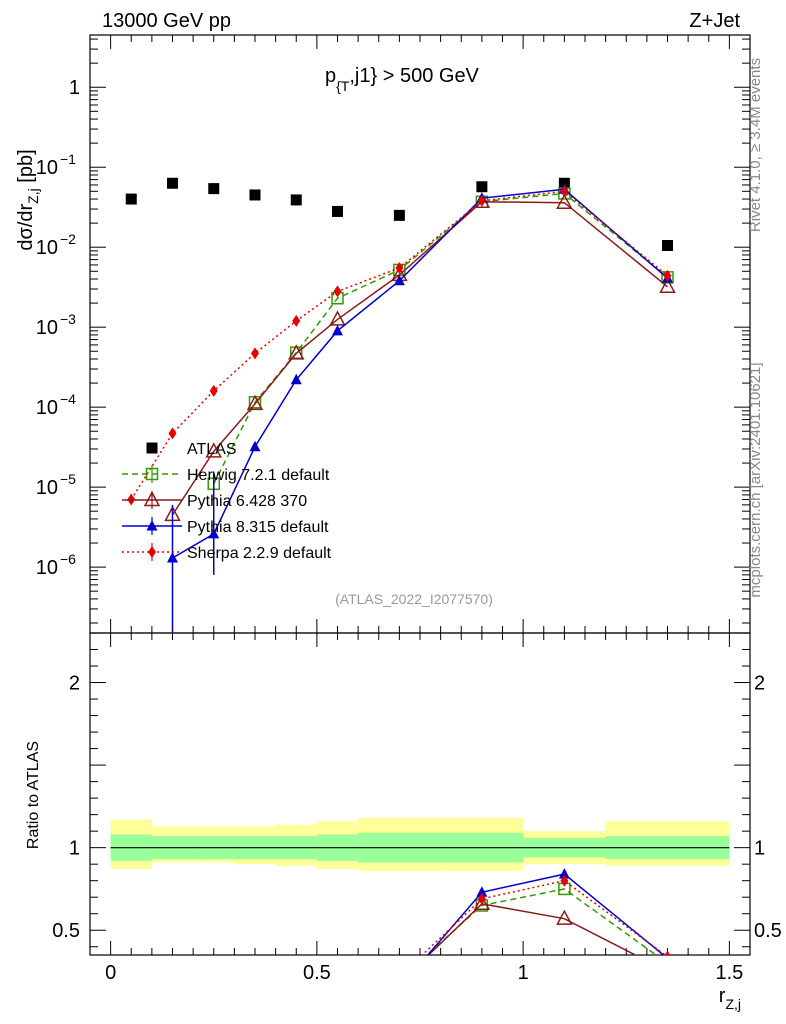 The image size is (786, 1024). I want to click on analysis-watermark: (ATLAS_2022_I2077570), so click(414, 599).